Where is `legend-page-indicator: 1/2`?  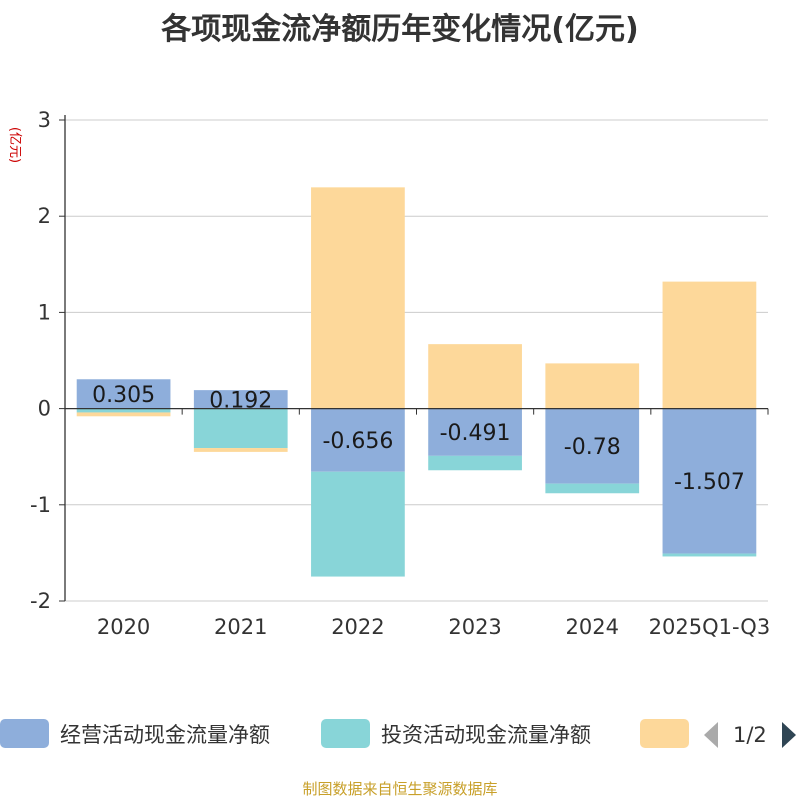 legend-page-indicator: 1/2 is located at coordinates (750, 735).